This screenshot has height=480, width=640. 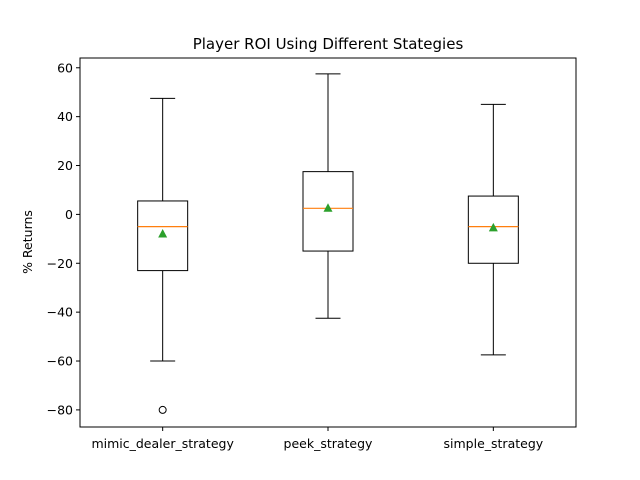 What do you see at coordinates (162, 409) in the screenshot?
I see `outlier-point` at bounding box center [162, 409].